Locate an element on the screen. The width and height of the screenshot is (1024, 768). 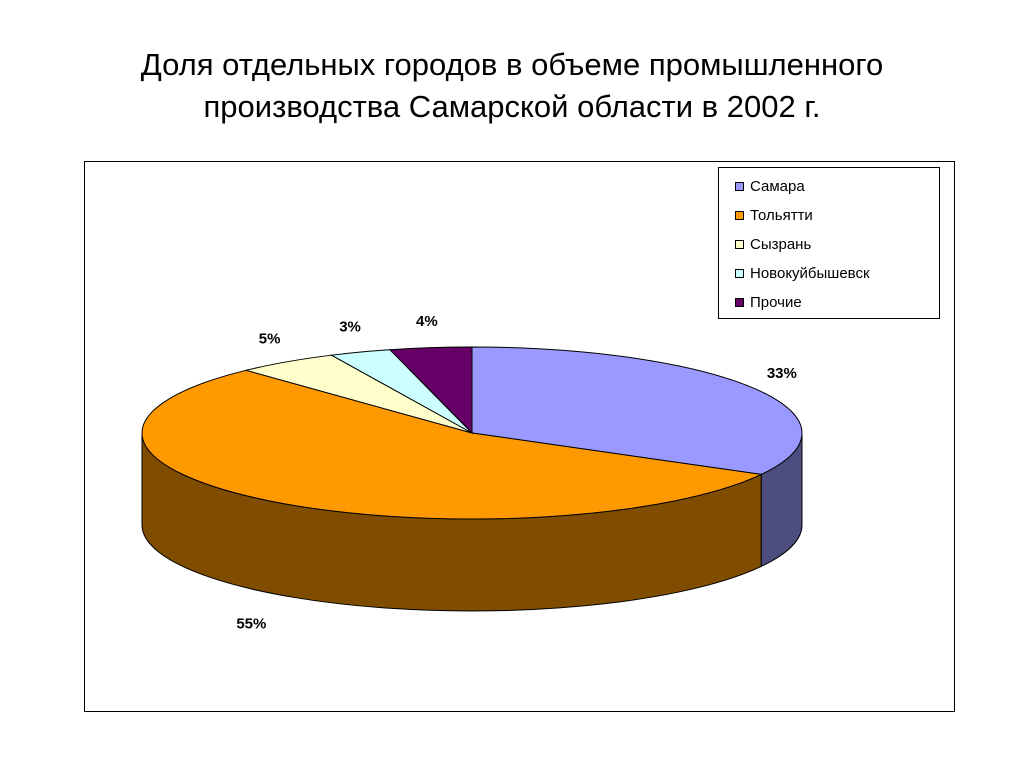
legend-swatch-samara is located at coordinates (739, 186).